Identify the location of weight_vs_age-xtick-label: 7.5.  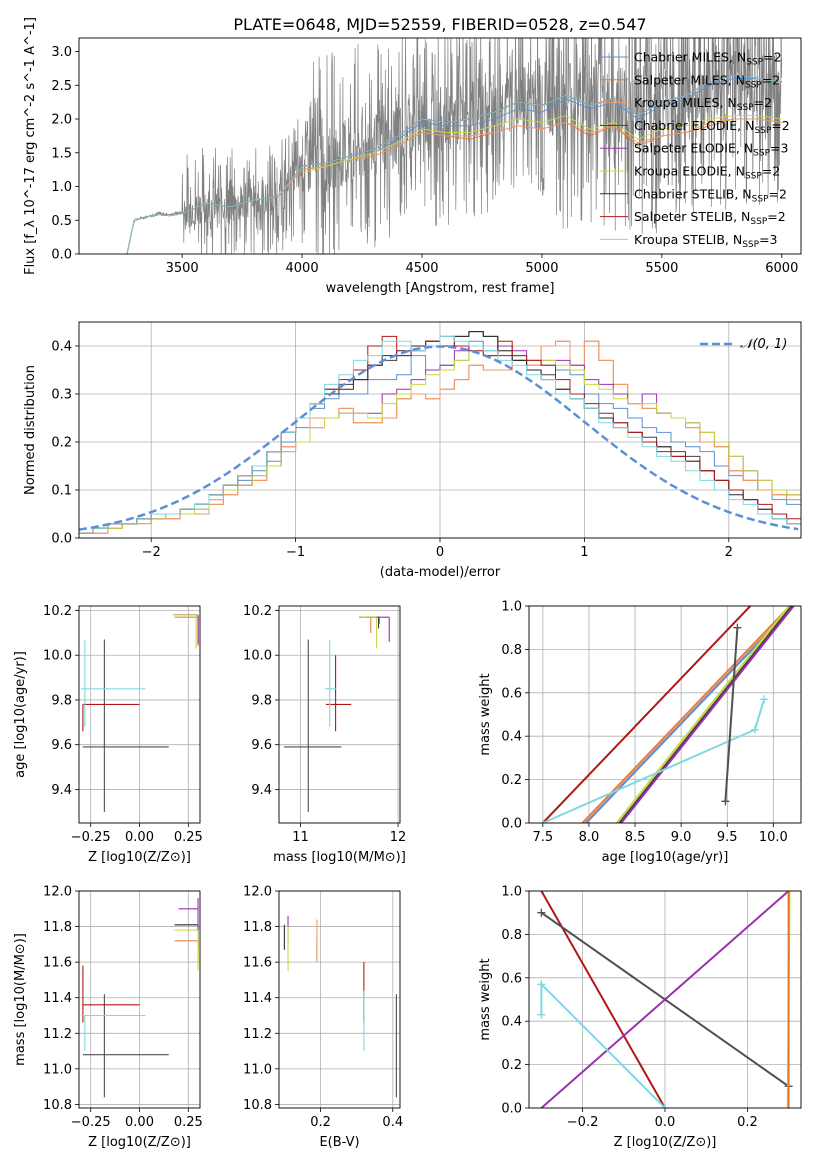
(542, 837).